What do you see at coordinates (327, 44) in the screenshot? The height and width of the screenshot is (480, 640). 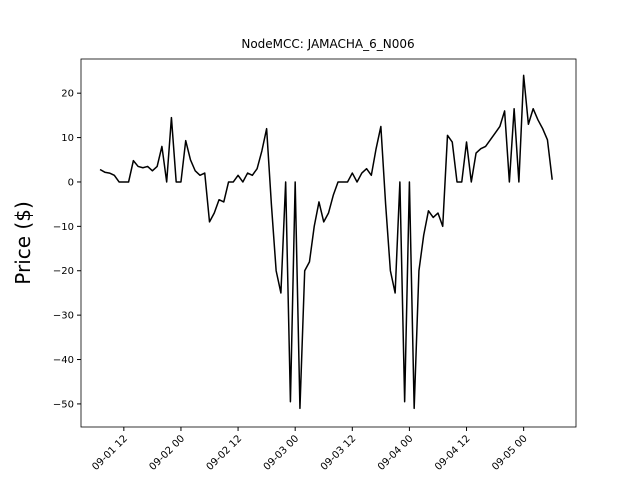 I see `chart-title: NodeMCC: JAMACHA_6_N006` at bounding box center [327, 44].